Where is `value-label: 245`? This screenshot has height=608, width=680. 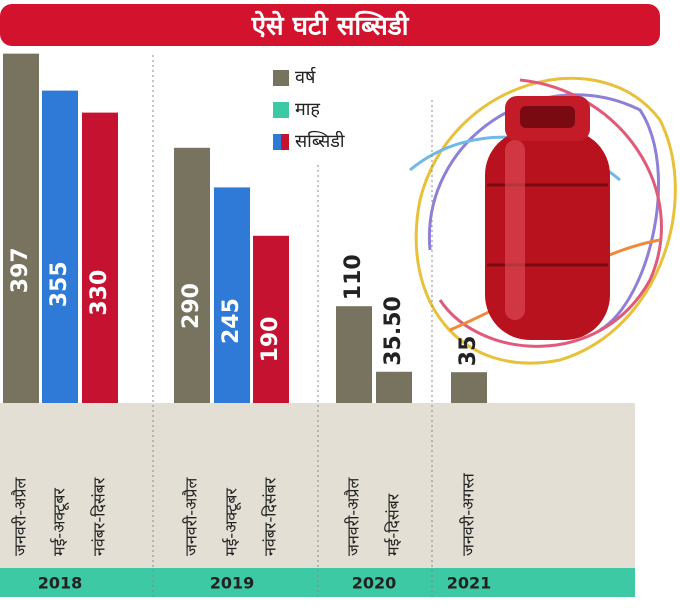 value-label: 245 is located at coordinates (231, 321).